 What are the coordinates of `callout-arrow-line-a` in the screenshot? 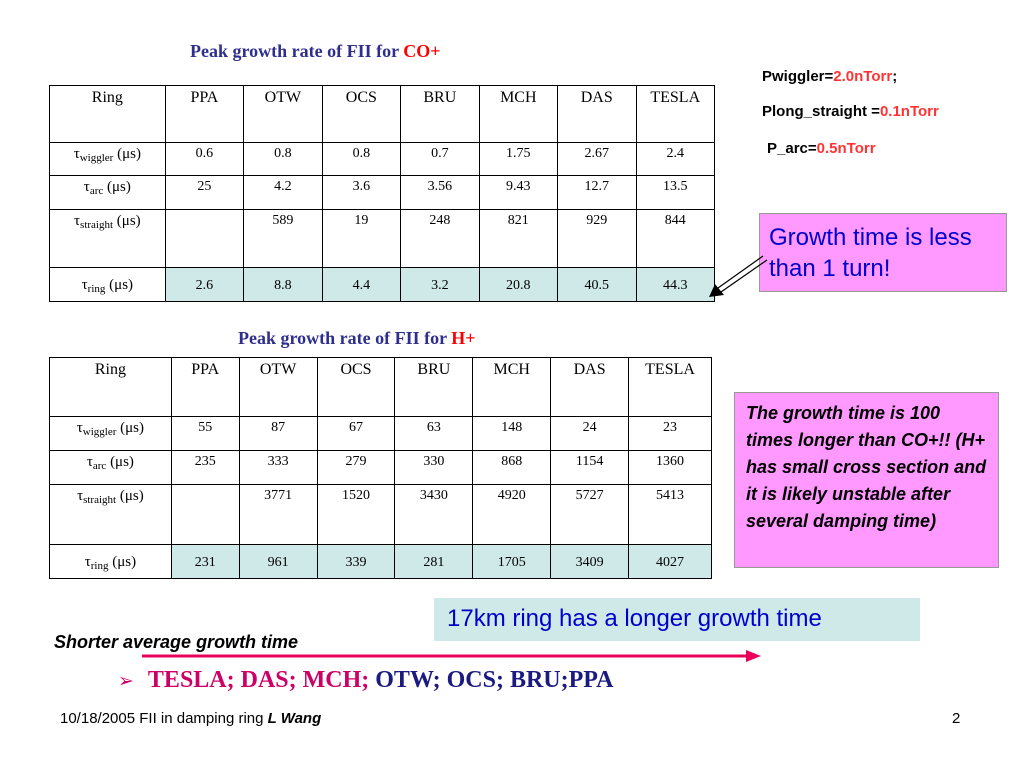 It's located at (740, 272).